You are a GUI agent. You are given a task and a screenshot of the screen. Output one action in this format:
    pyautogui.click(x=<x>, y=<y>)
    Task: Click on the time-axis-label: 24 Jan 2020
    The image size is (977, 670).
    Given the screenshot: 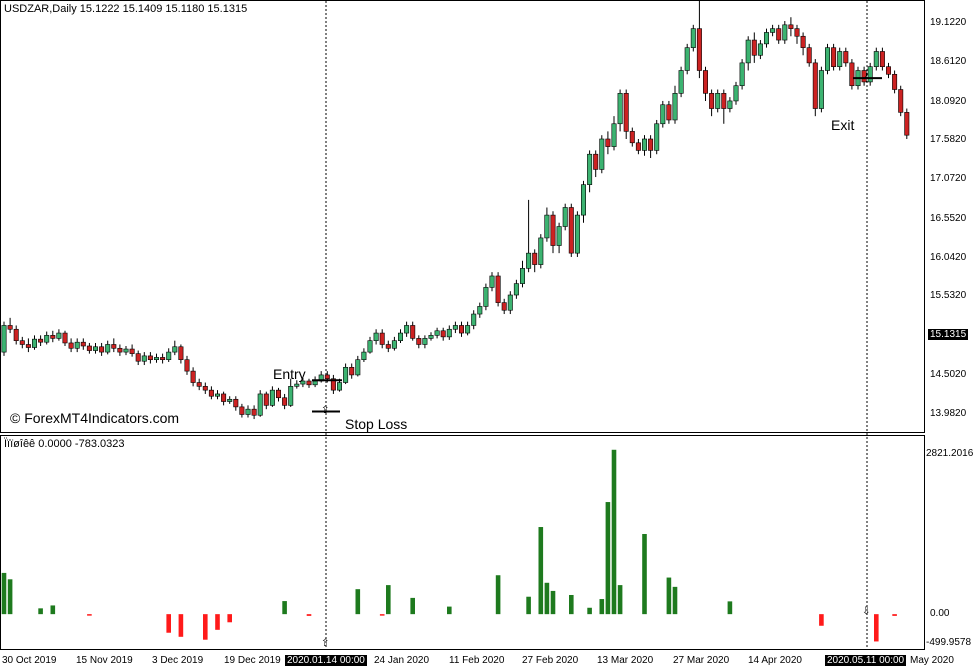 What is the action you would take?
    pyautogui.click(x=402, y=660)
    